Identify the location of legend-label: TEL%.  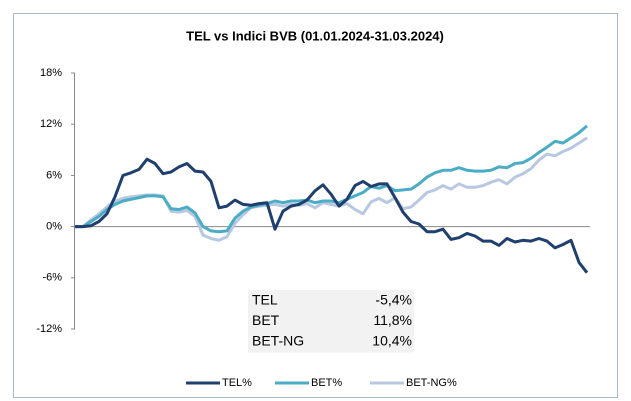
(237, 383).